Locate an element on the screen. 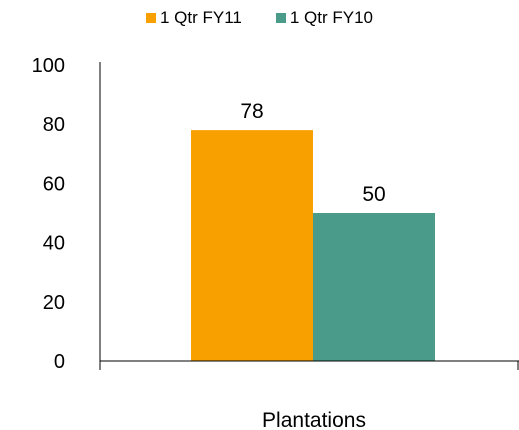 Image resolution: width=519 pixels, height=430 pixels. y-tick-label: 60 is located at coordinates (54, 184).